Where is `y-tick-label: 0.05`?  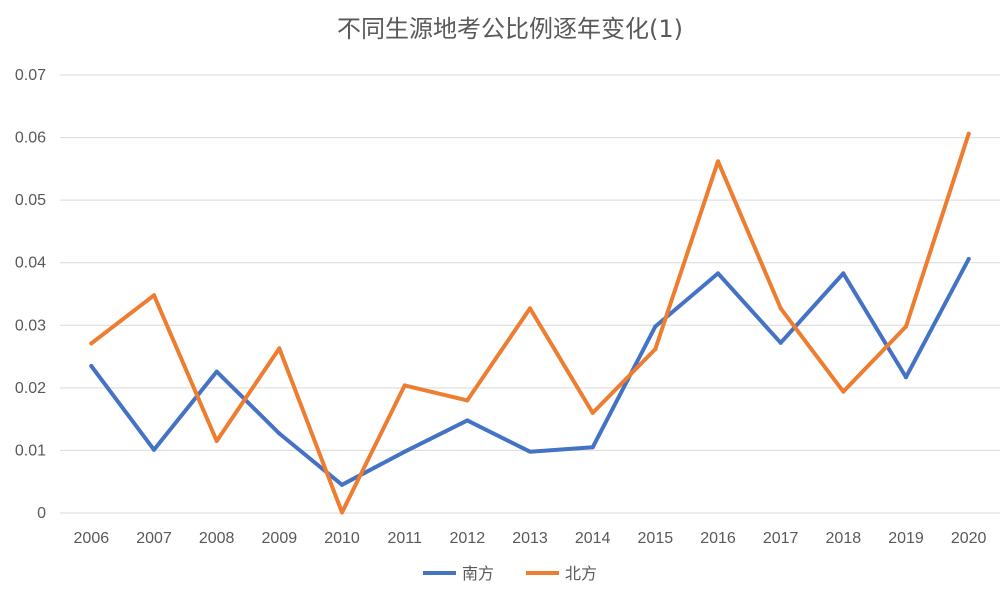 y-tick-label: 0.05 is located at coordinates (30, 200).